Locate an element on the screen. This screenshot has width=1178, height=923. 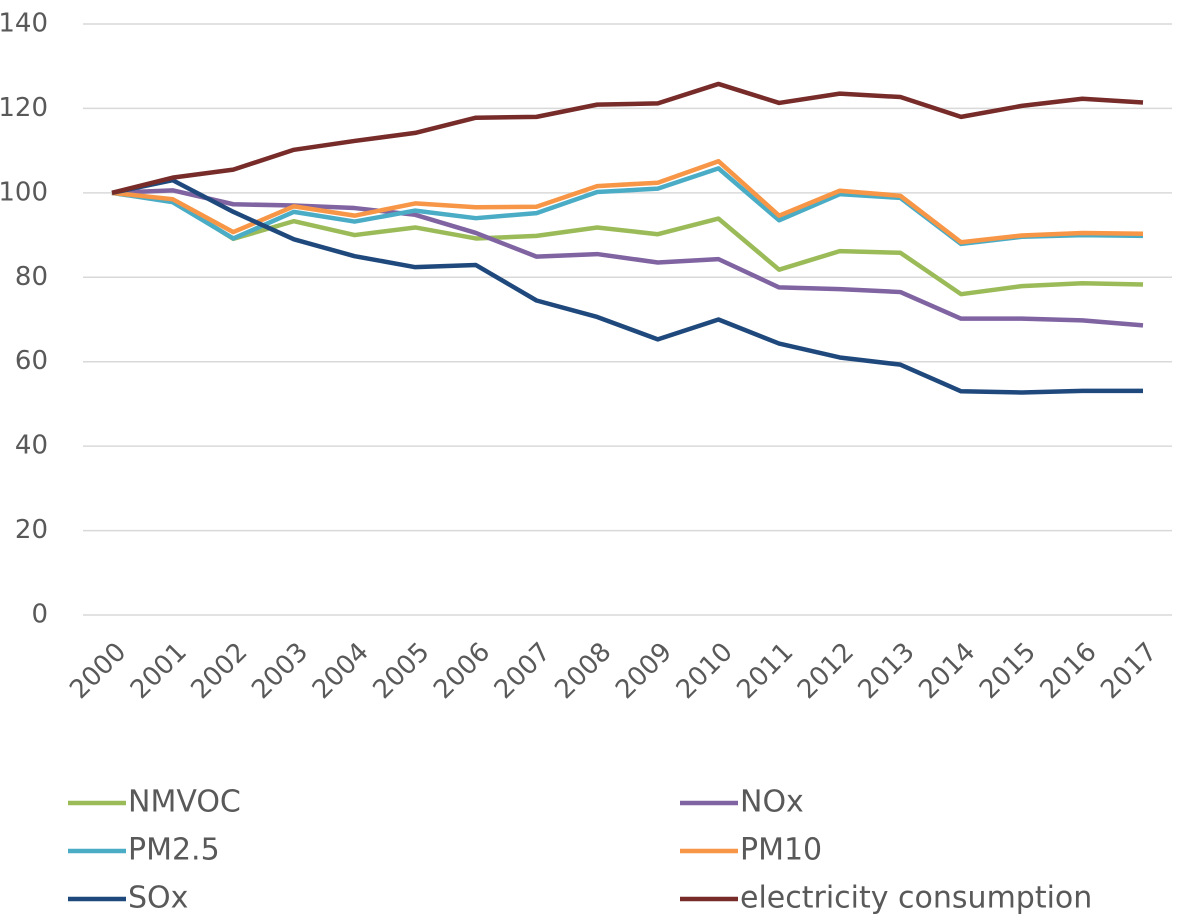
x-tick-label: 2007 is located at coordinates (523, 671).